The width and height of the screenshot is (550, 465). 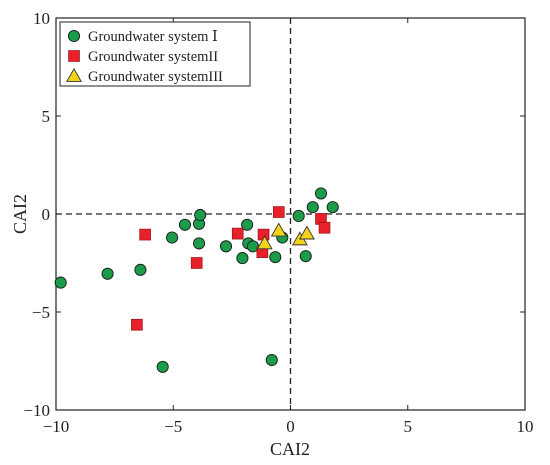 What do you see at coordinates (173, 426) in the screenshot?
I see `x-tick-label: −5` at bounding box center [173, 426].